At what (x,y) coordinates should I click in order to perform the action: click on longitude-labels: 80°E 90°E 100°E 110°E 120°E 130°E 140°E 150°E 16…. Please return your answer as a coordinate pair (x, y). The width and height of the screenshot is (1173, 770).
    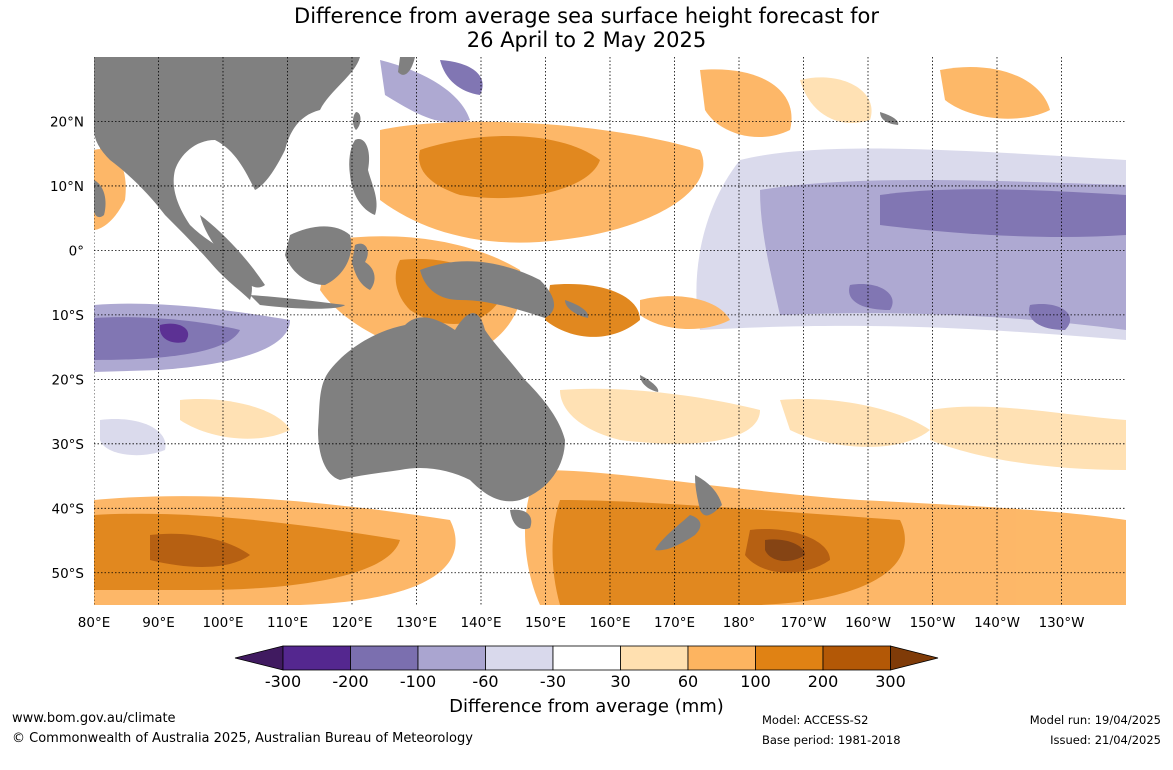
    Looking at the image, I should click on (581, 623).